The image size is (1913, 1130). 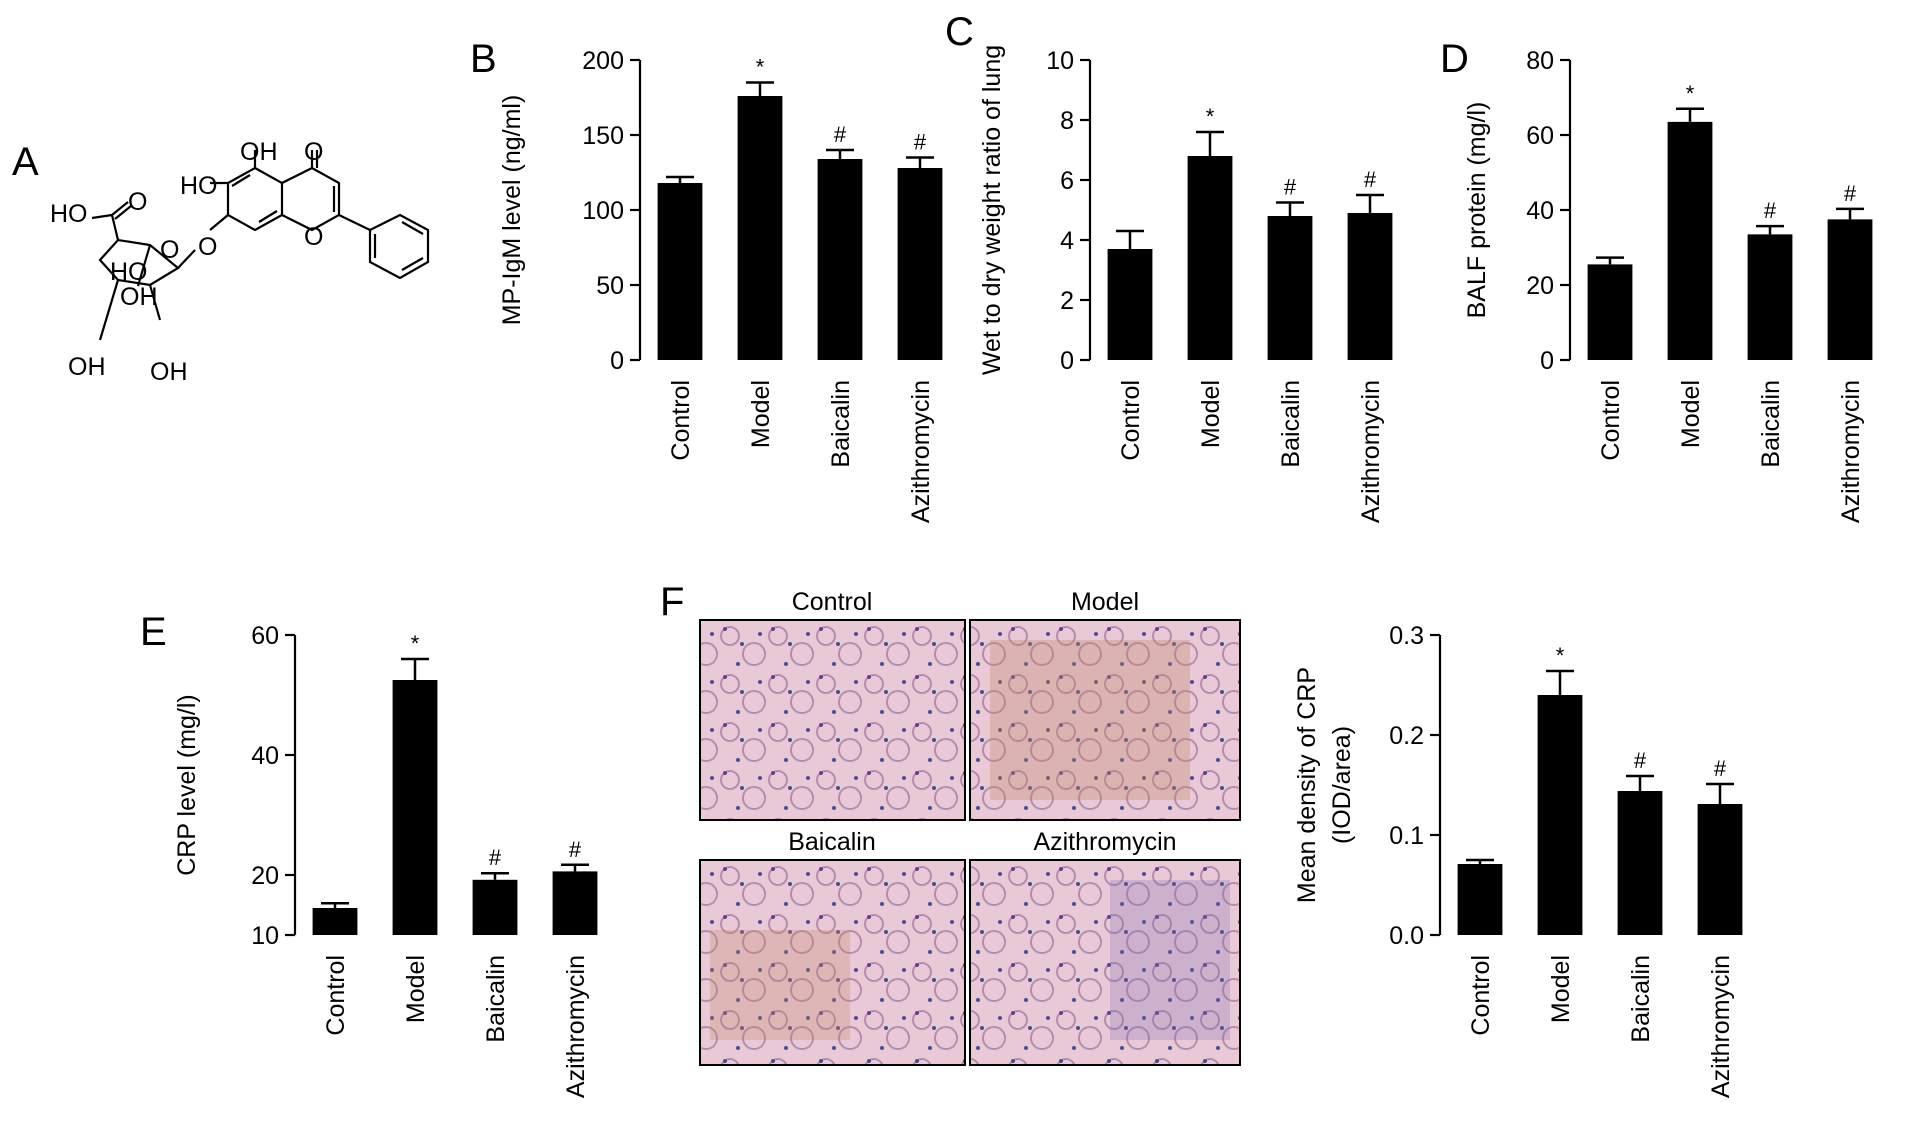 I want to click on y-tick-label: 6, so click(x=1067, y=181).